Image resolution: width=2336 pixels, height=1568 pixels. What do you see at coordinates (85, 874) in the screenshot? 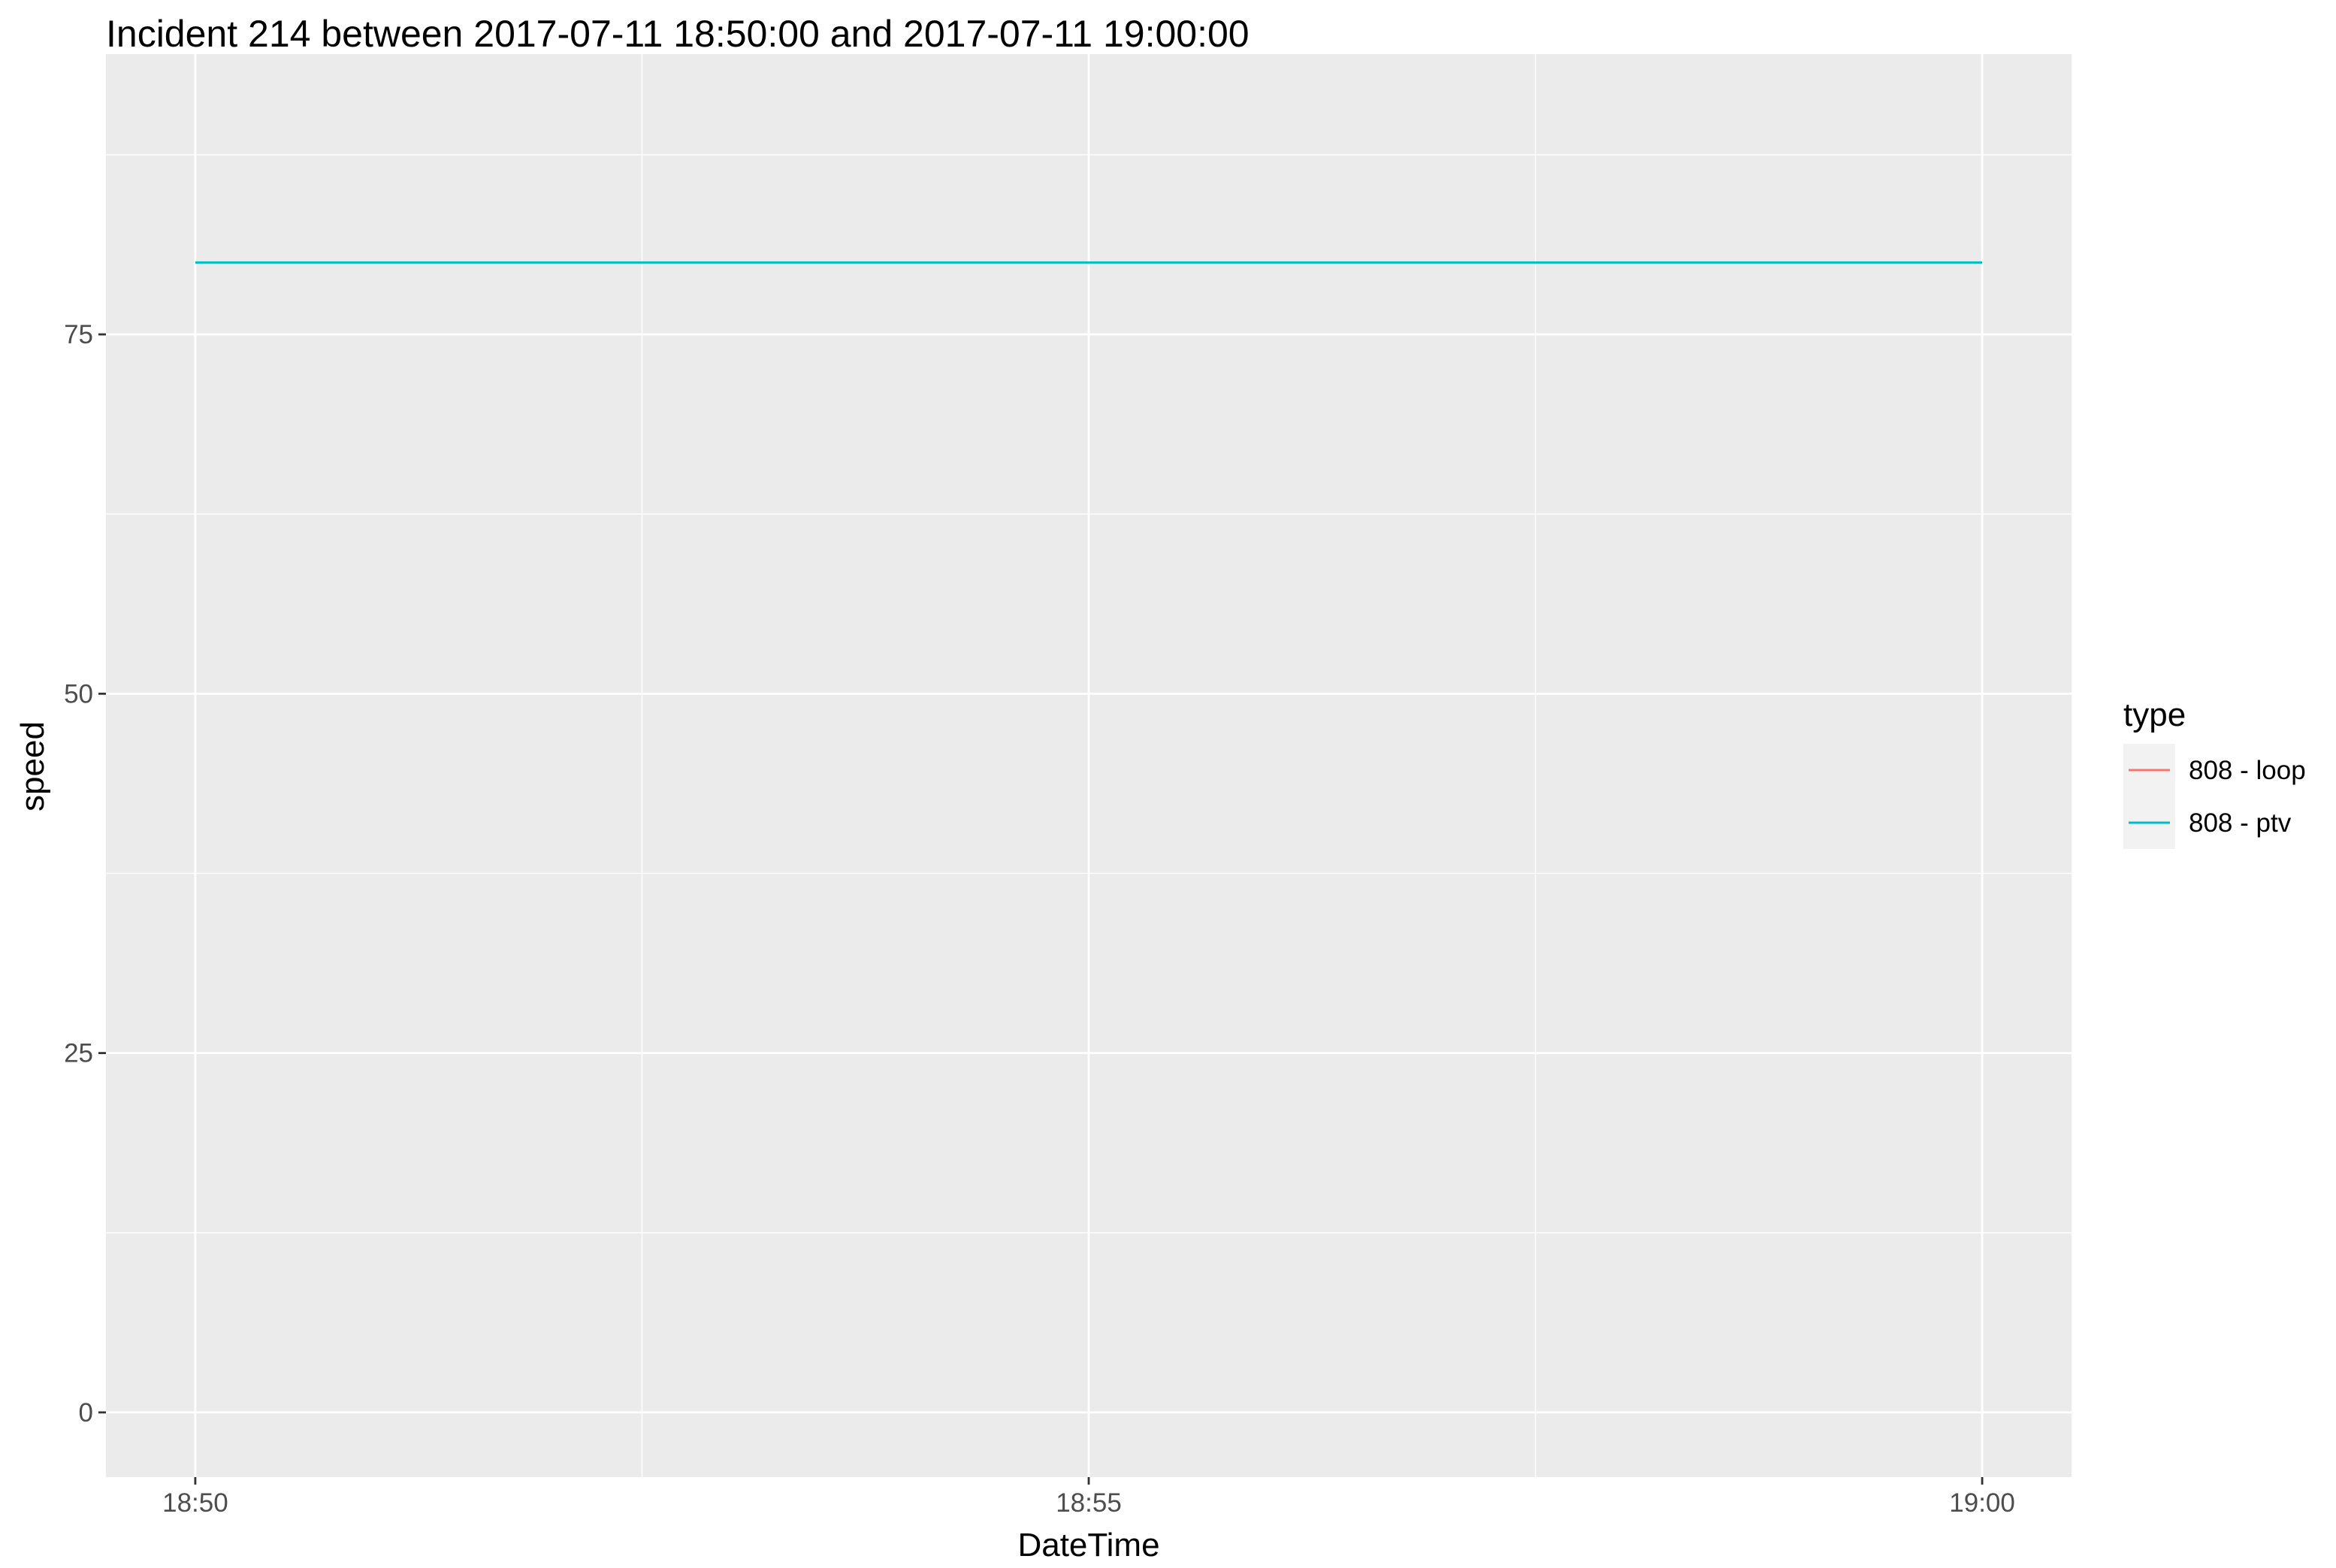
I see `y-axis: 0 25 50 75` at bounding box center [85, 874].